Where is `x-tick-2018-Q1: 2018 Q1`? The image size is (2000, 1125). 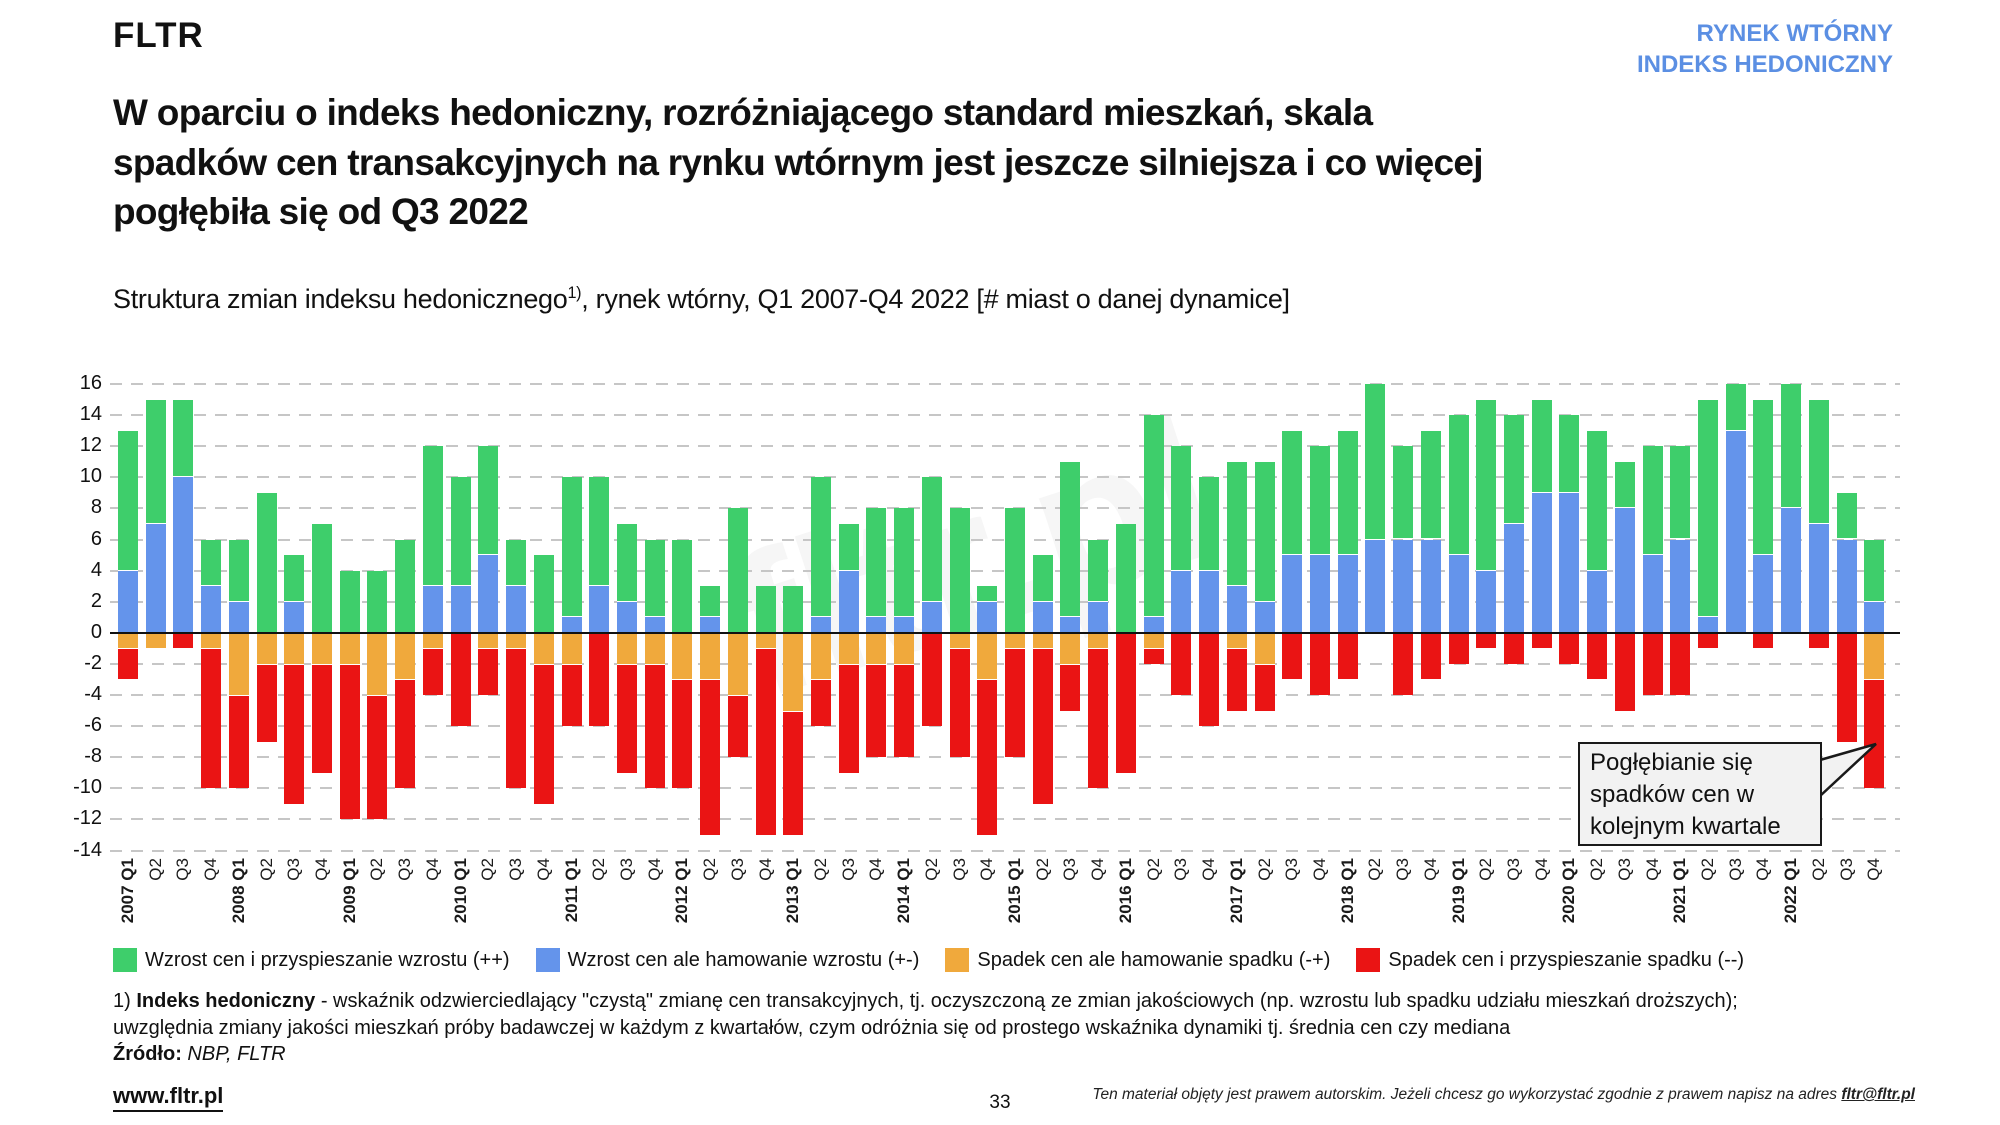
x-tick-2018-Q1: 2018 Q1 is located at coordinates (1347, 891).